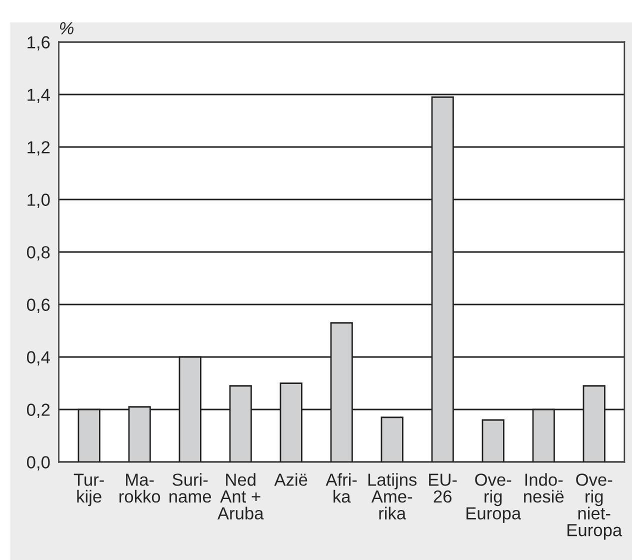  Describe the element at coordinates (191, 488) in the screenshot. I see `x-tick-label: Suri- name` at that location.